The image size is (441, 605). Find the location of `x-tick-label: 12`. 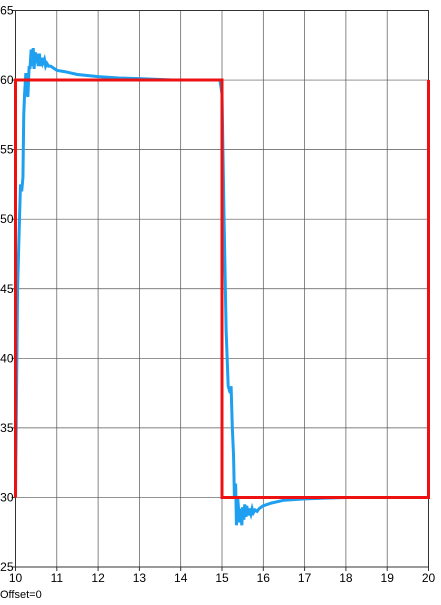

x-tick-label: 12 is located at coordinates (98, 578).